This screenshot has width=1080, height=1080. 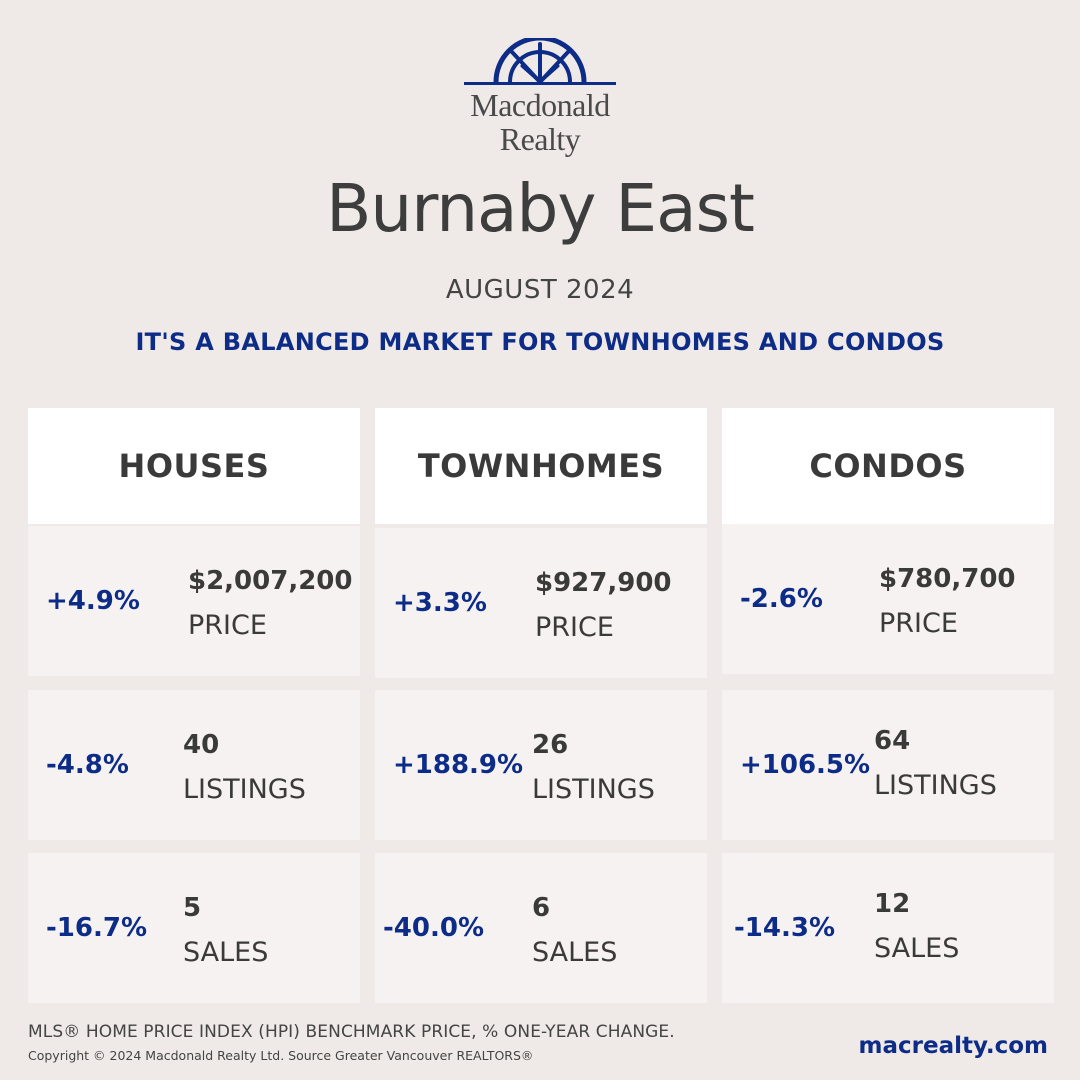 I want to click on column-header: TOWNHOMES, so click(x=541, y=466).